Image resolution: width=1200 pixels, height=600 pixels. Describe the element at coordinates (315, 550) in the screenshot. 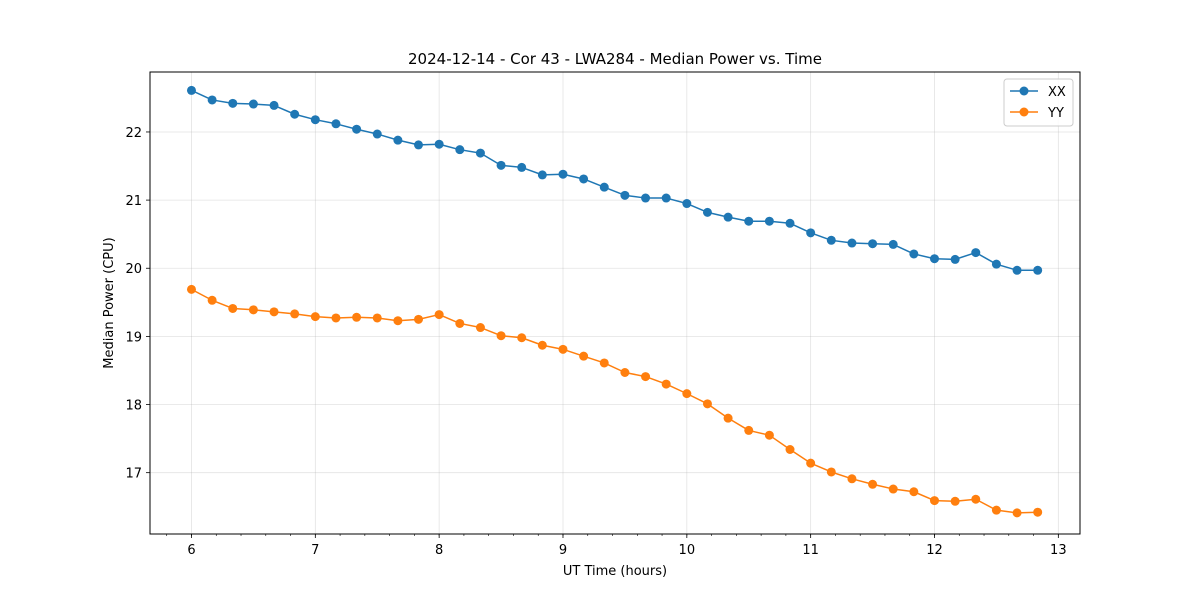

I see `x-tick-label: 7` at that location.